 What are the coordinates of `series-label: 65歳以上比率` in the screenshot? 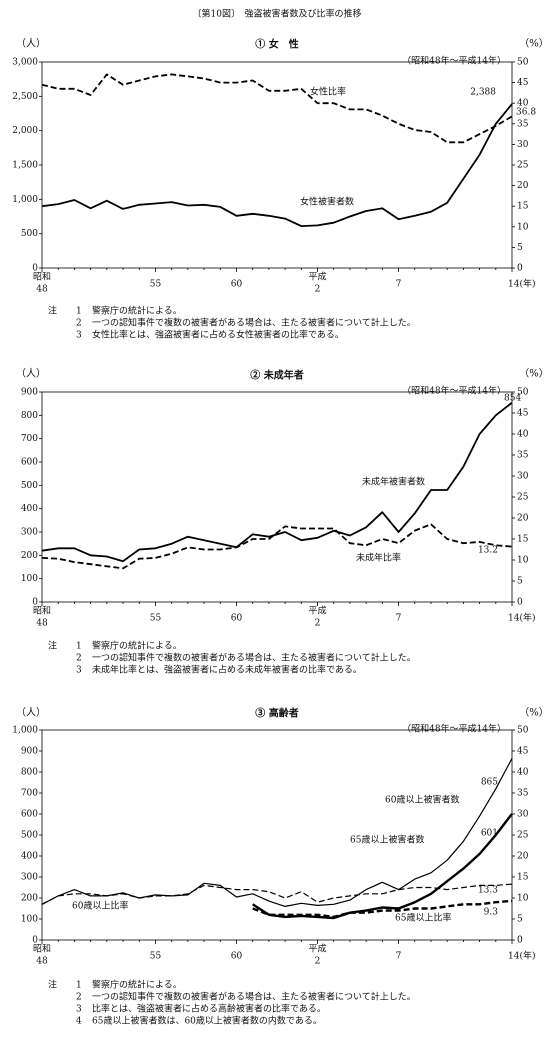 It's located at (423, 918).